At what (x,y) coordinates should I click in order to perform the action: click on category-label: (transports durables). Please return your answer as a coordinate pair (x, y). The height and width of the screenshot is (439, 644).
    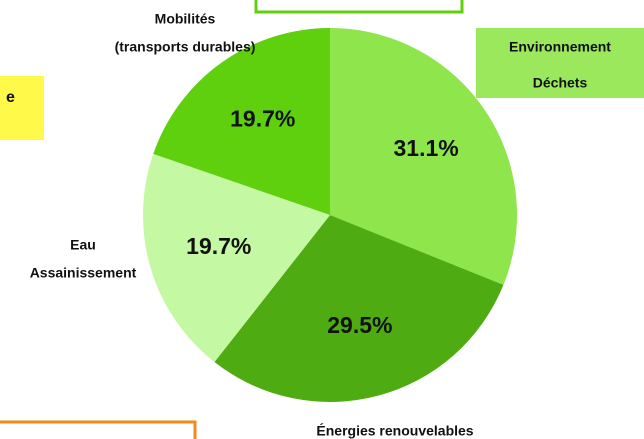
    Looking at the image, I should click on (185, 47).